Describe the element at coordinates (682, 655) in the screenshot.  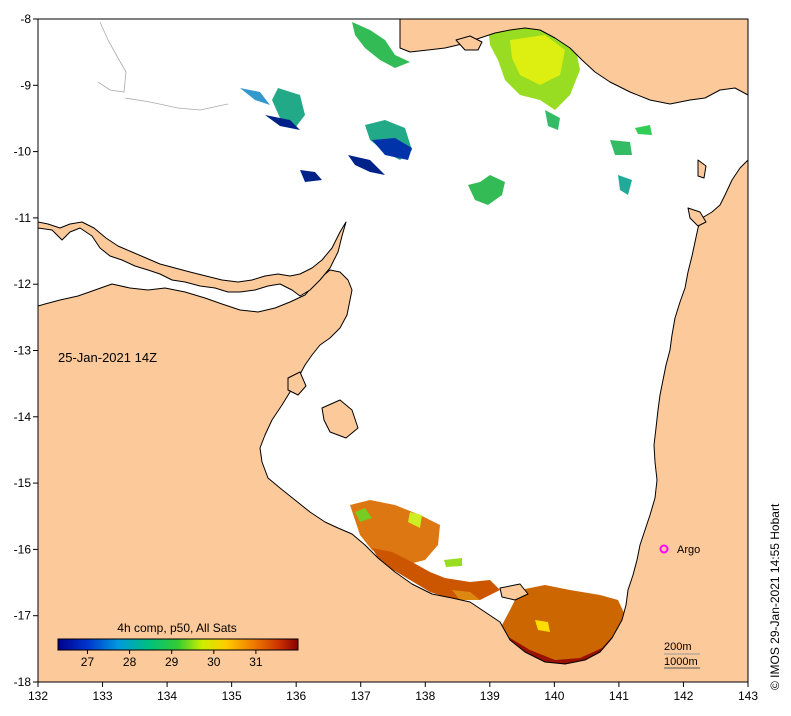
I see `contour-legend: 200m 1000m` at that location.